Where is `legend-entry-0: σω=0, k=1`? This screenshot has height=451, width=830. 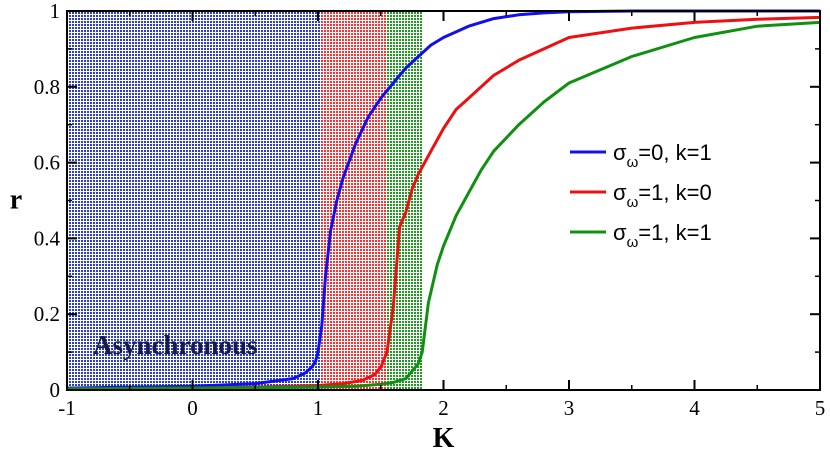 legend-entry-0: σω=0, k=1 is located at coordinates (662, 155).